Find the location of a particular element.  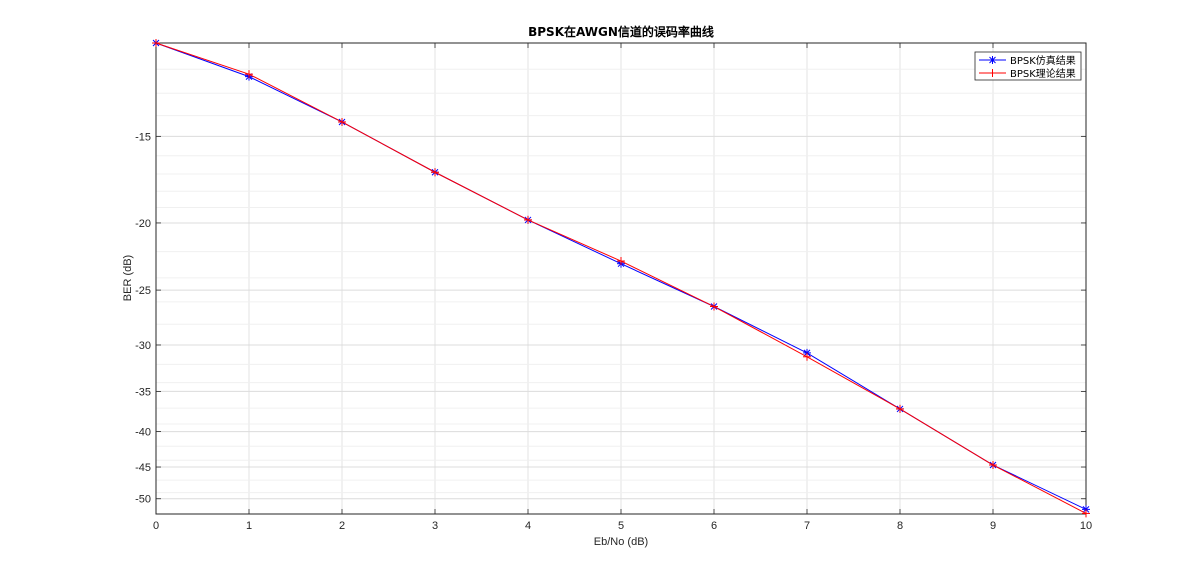

y-tick-label: -15 is located at coordinates (143, 137).